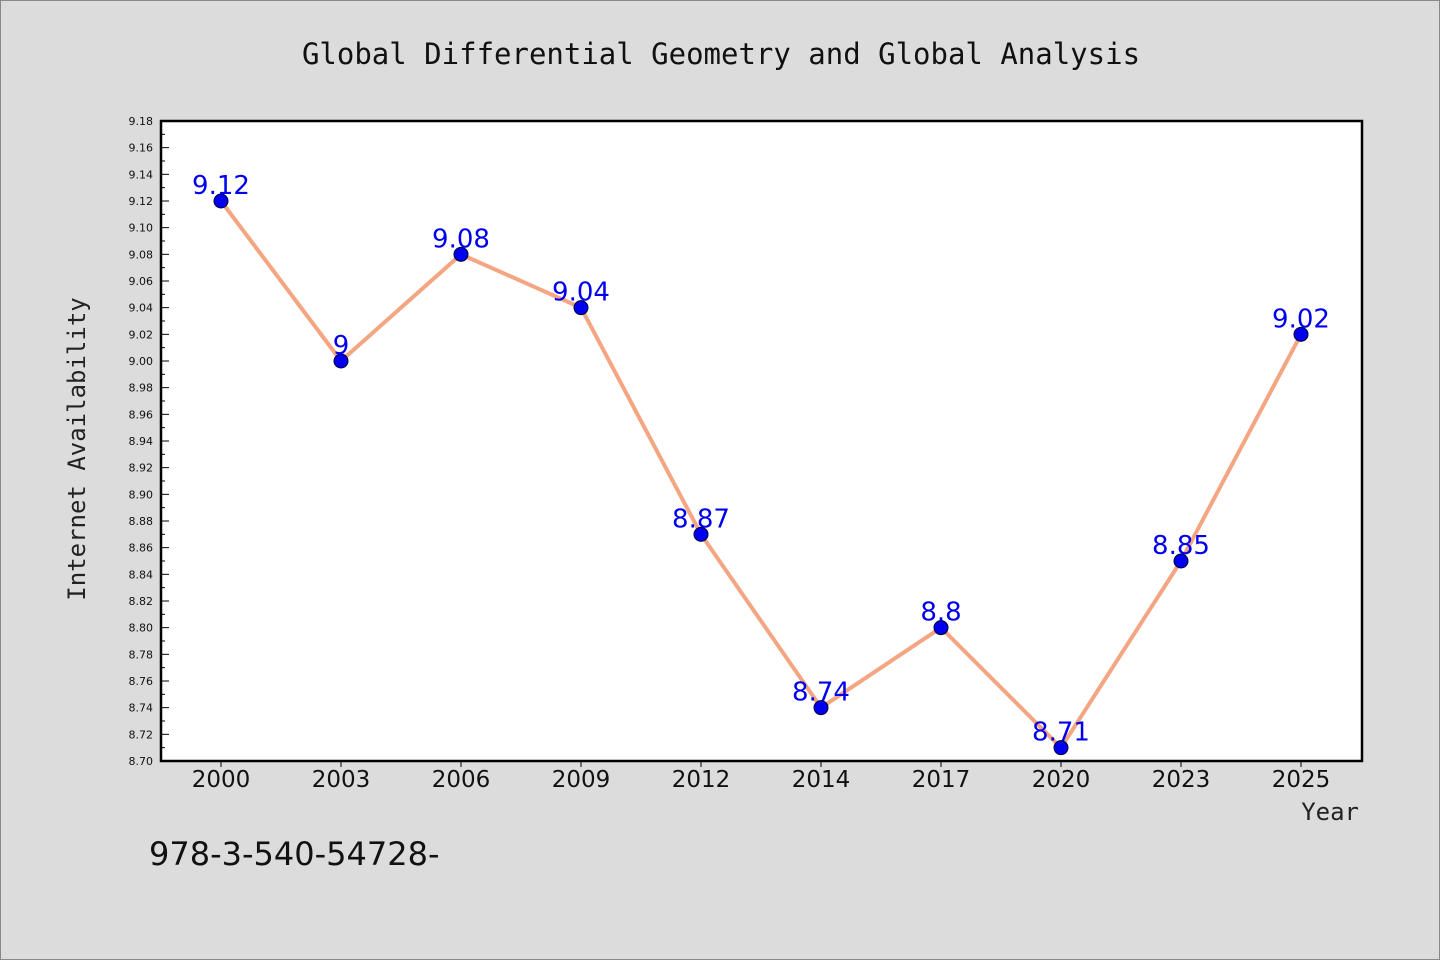  I want to click on data-label: 8.74, so click(821, 693).